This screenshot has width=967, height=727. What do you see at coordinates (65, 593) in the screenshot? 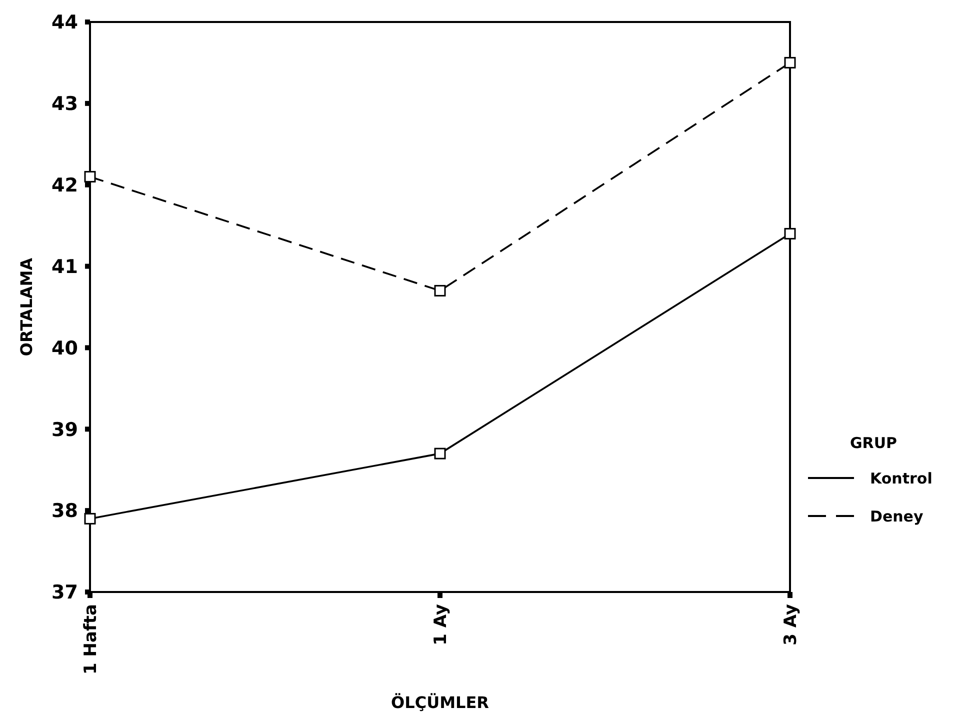
I see `y-tick-label: 37` at bounding box center [65, 593].